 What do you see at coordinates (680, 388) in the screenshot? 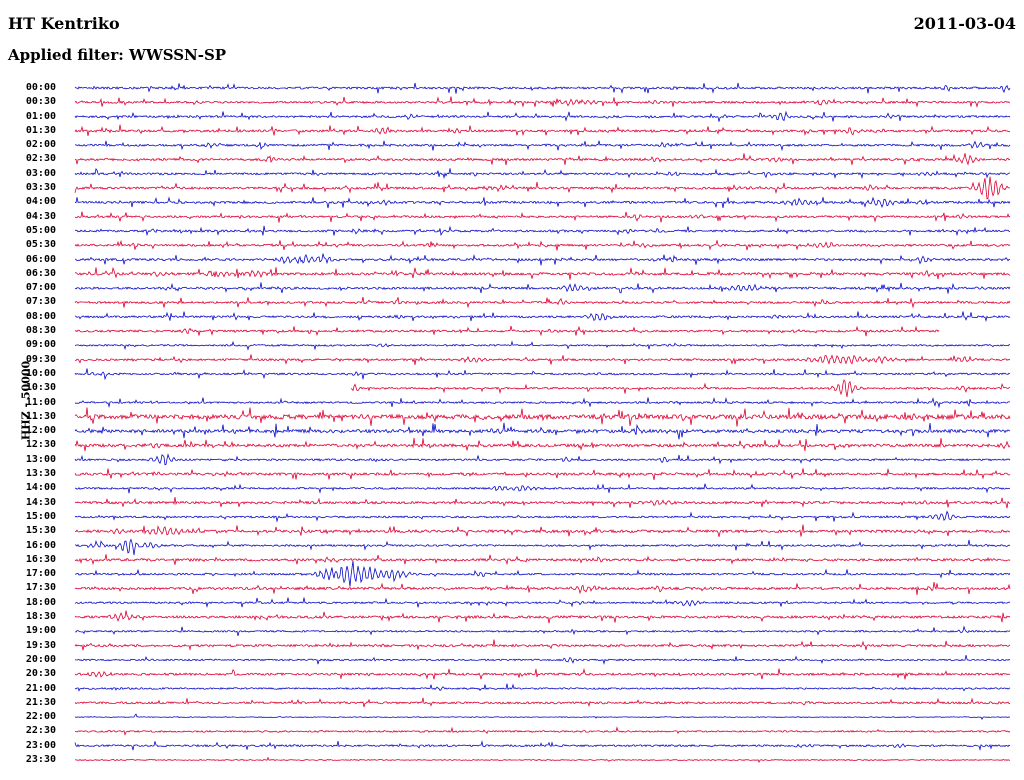
I see `trace-10:30` at bounding box center [680, 388].